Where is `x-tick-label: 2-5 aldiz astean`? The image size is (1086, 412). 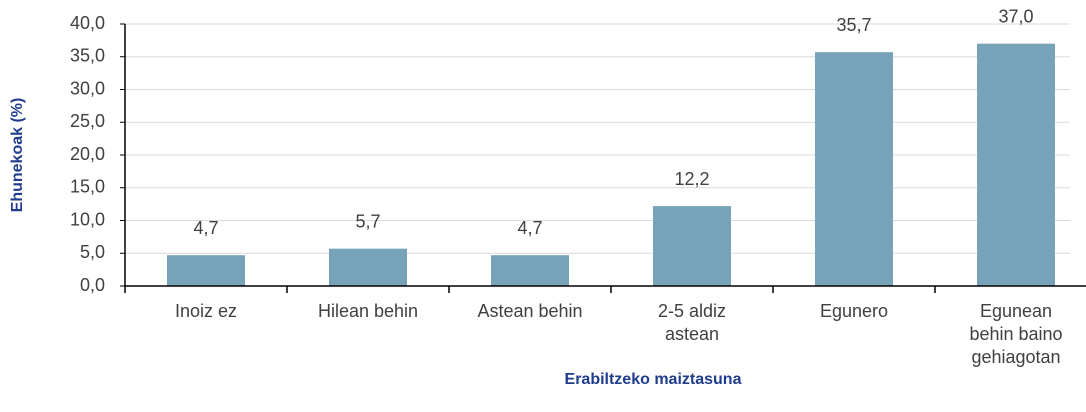 x-tick-label: 2-5 aldiz astean is located at coordinates (692, 322).